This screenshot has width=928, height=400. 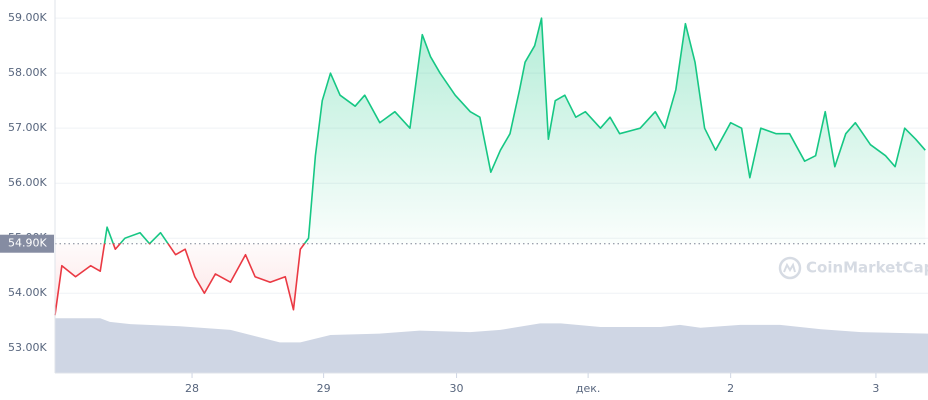 What do you see at coordinates (27, 292) in the screenshot?
I see `y-tick-label: 54.00K` at bounding box center [27, 292].